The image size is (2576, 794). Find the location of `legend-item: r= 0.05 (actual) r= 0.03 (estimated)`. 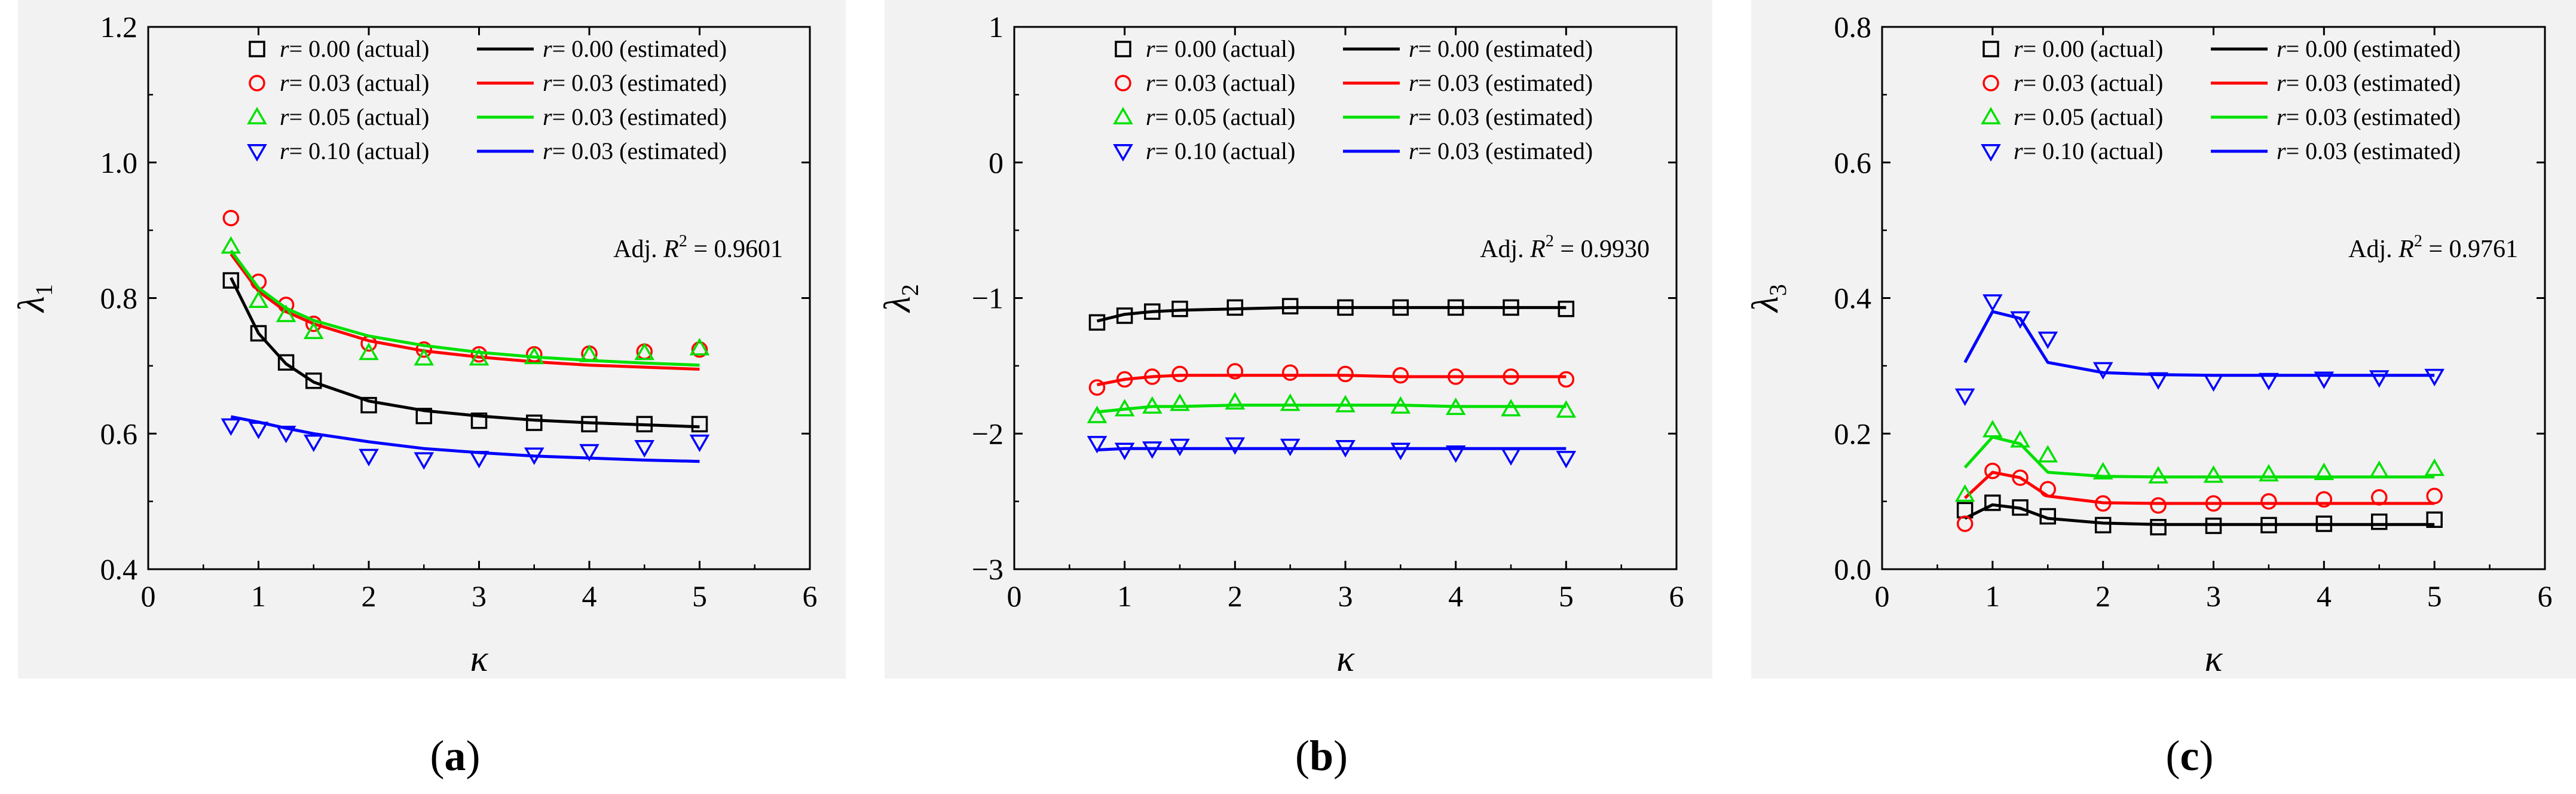

legend-item: r= 0.05 (actual) r= 0.03 (estimated) is located at coordinates (1353, 116).